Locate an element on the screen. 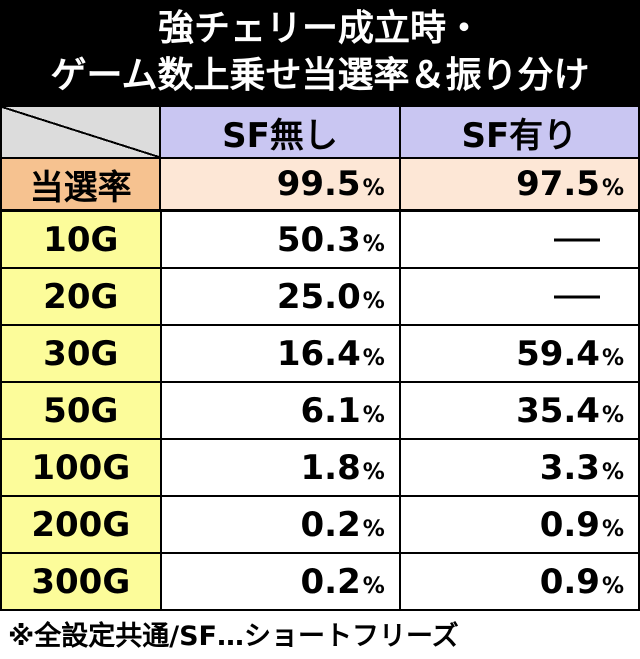 The image size is (640, 659). value-sf-yes: 3.3% is located at coordinates (519, 467).